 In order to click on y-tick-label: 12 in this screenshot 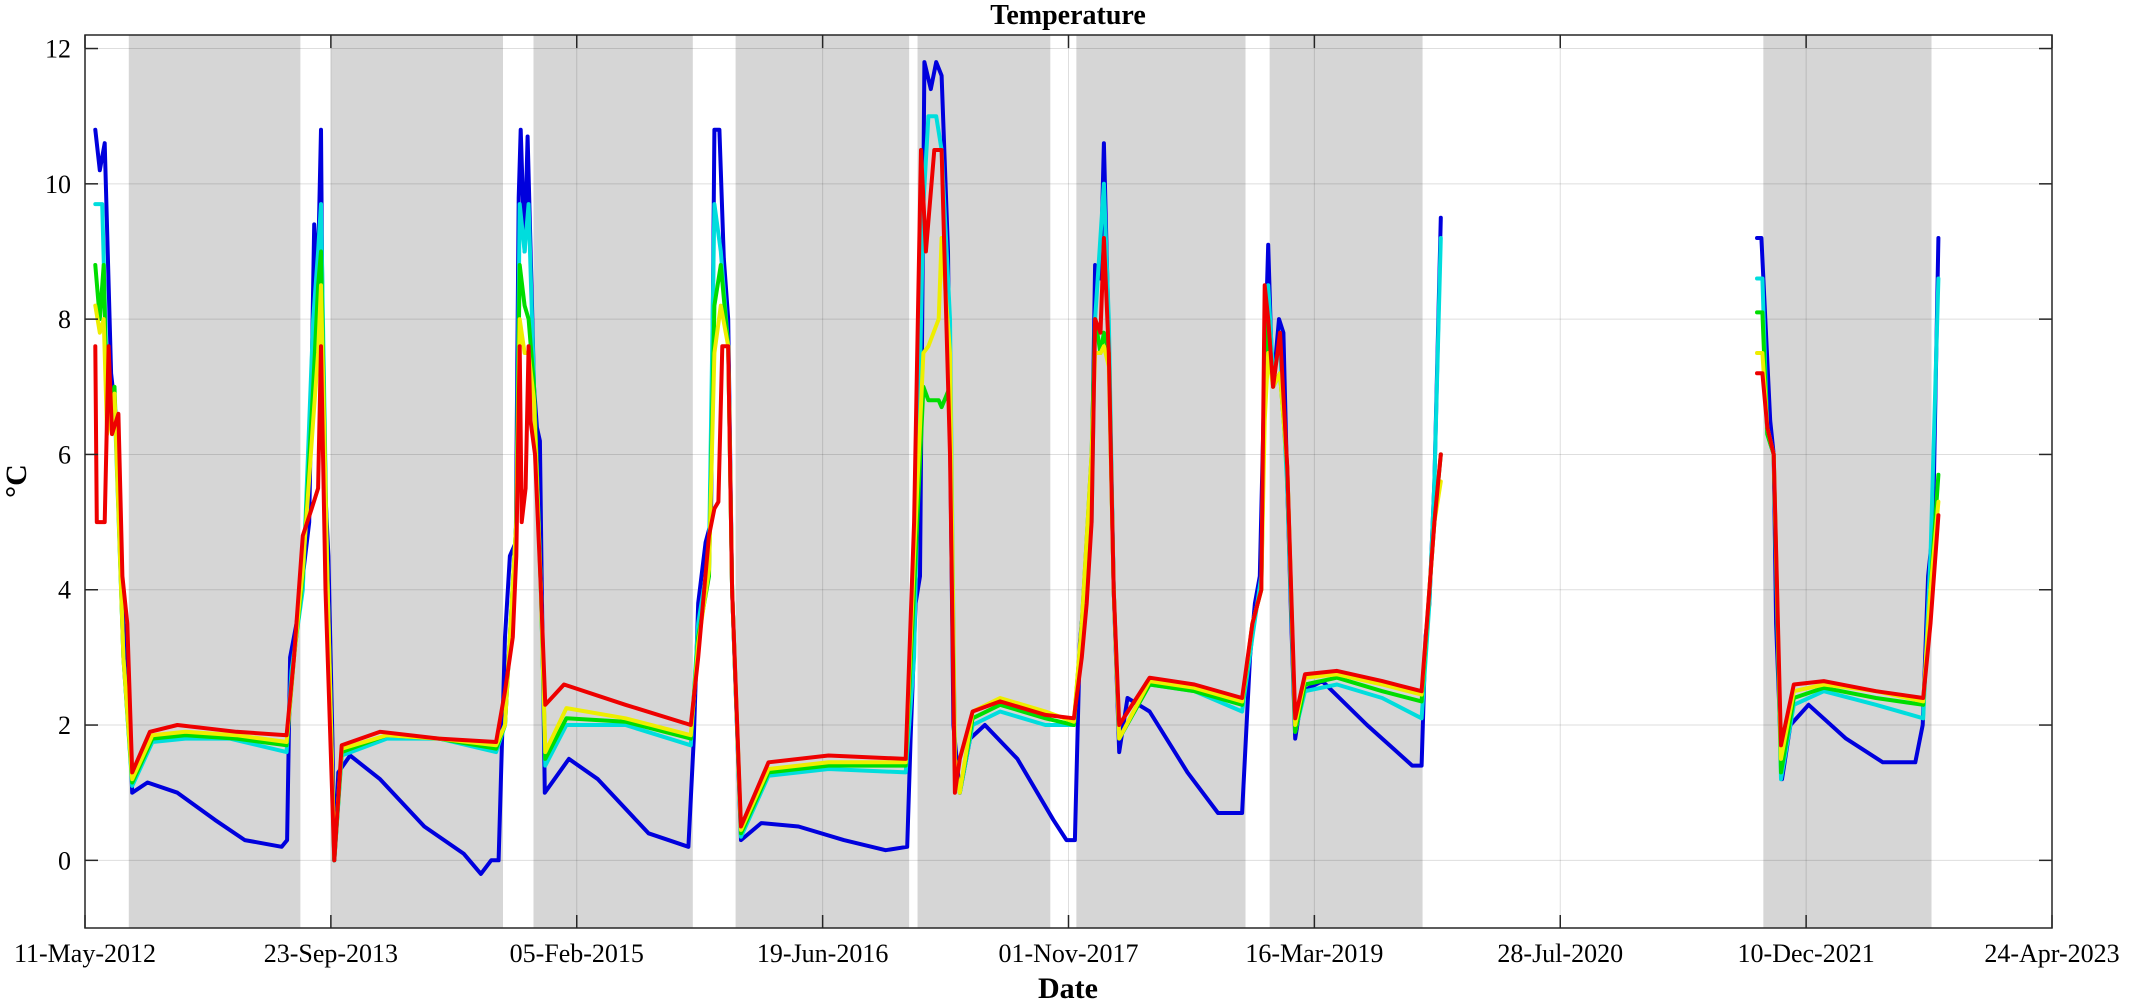, I will do `click(58, 49)`.